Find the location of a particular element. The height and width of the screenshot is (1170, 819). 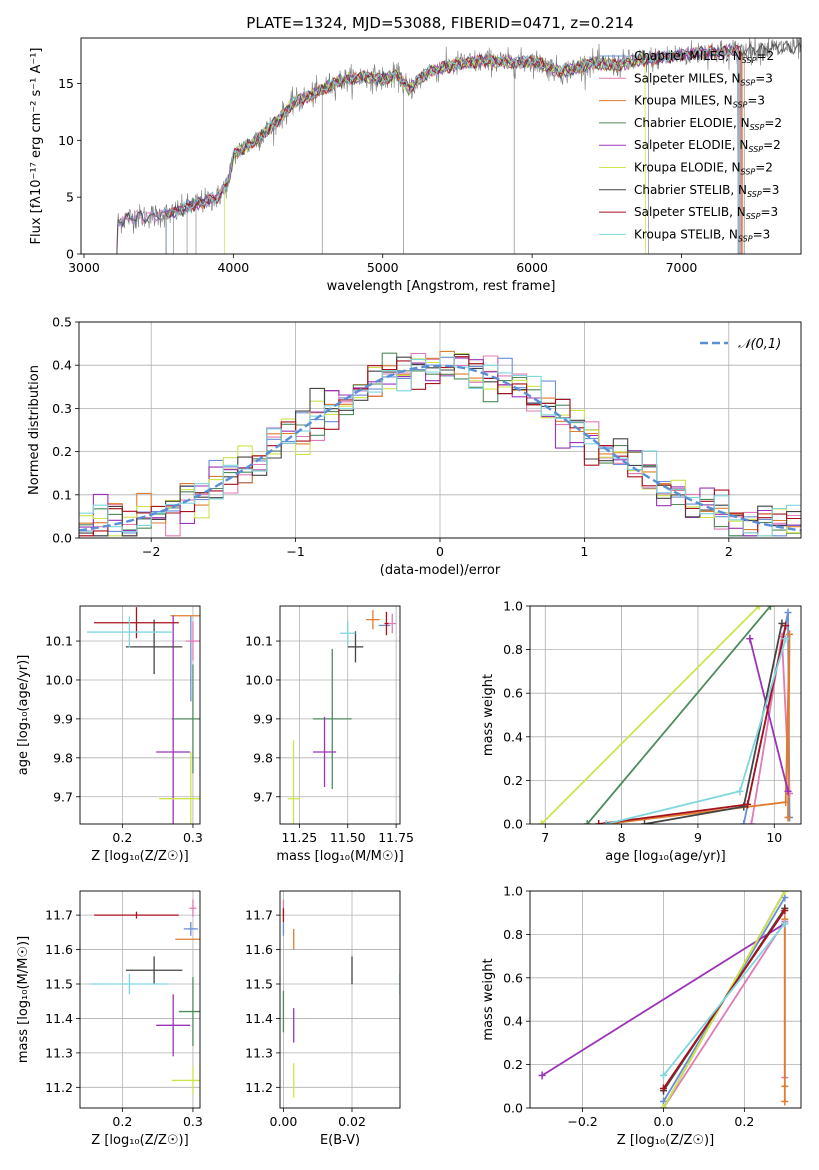

x-tick-label: 10 is located at coordinates (774, 837).